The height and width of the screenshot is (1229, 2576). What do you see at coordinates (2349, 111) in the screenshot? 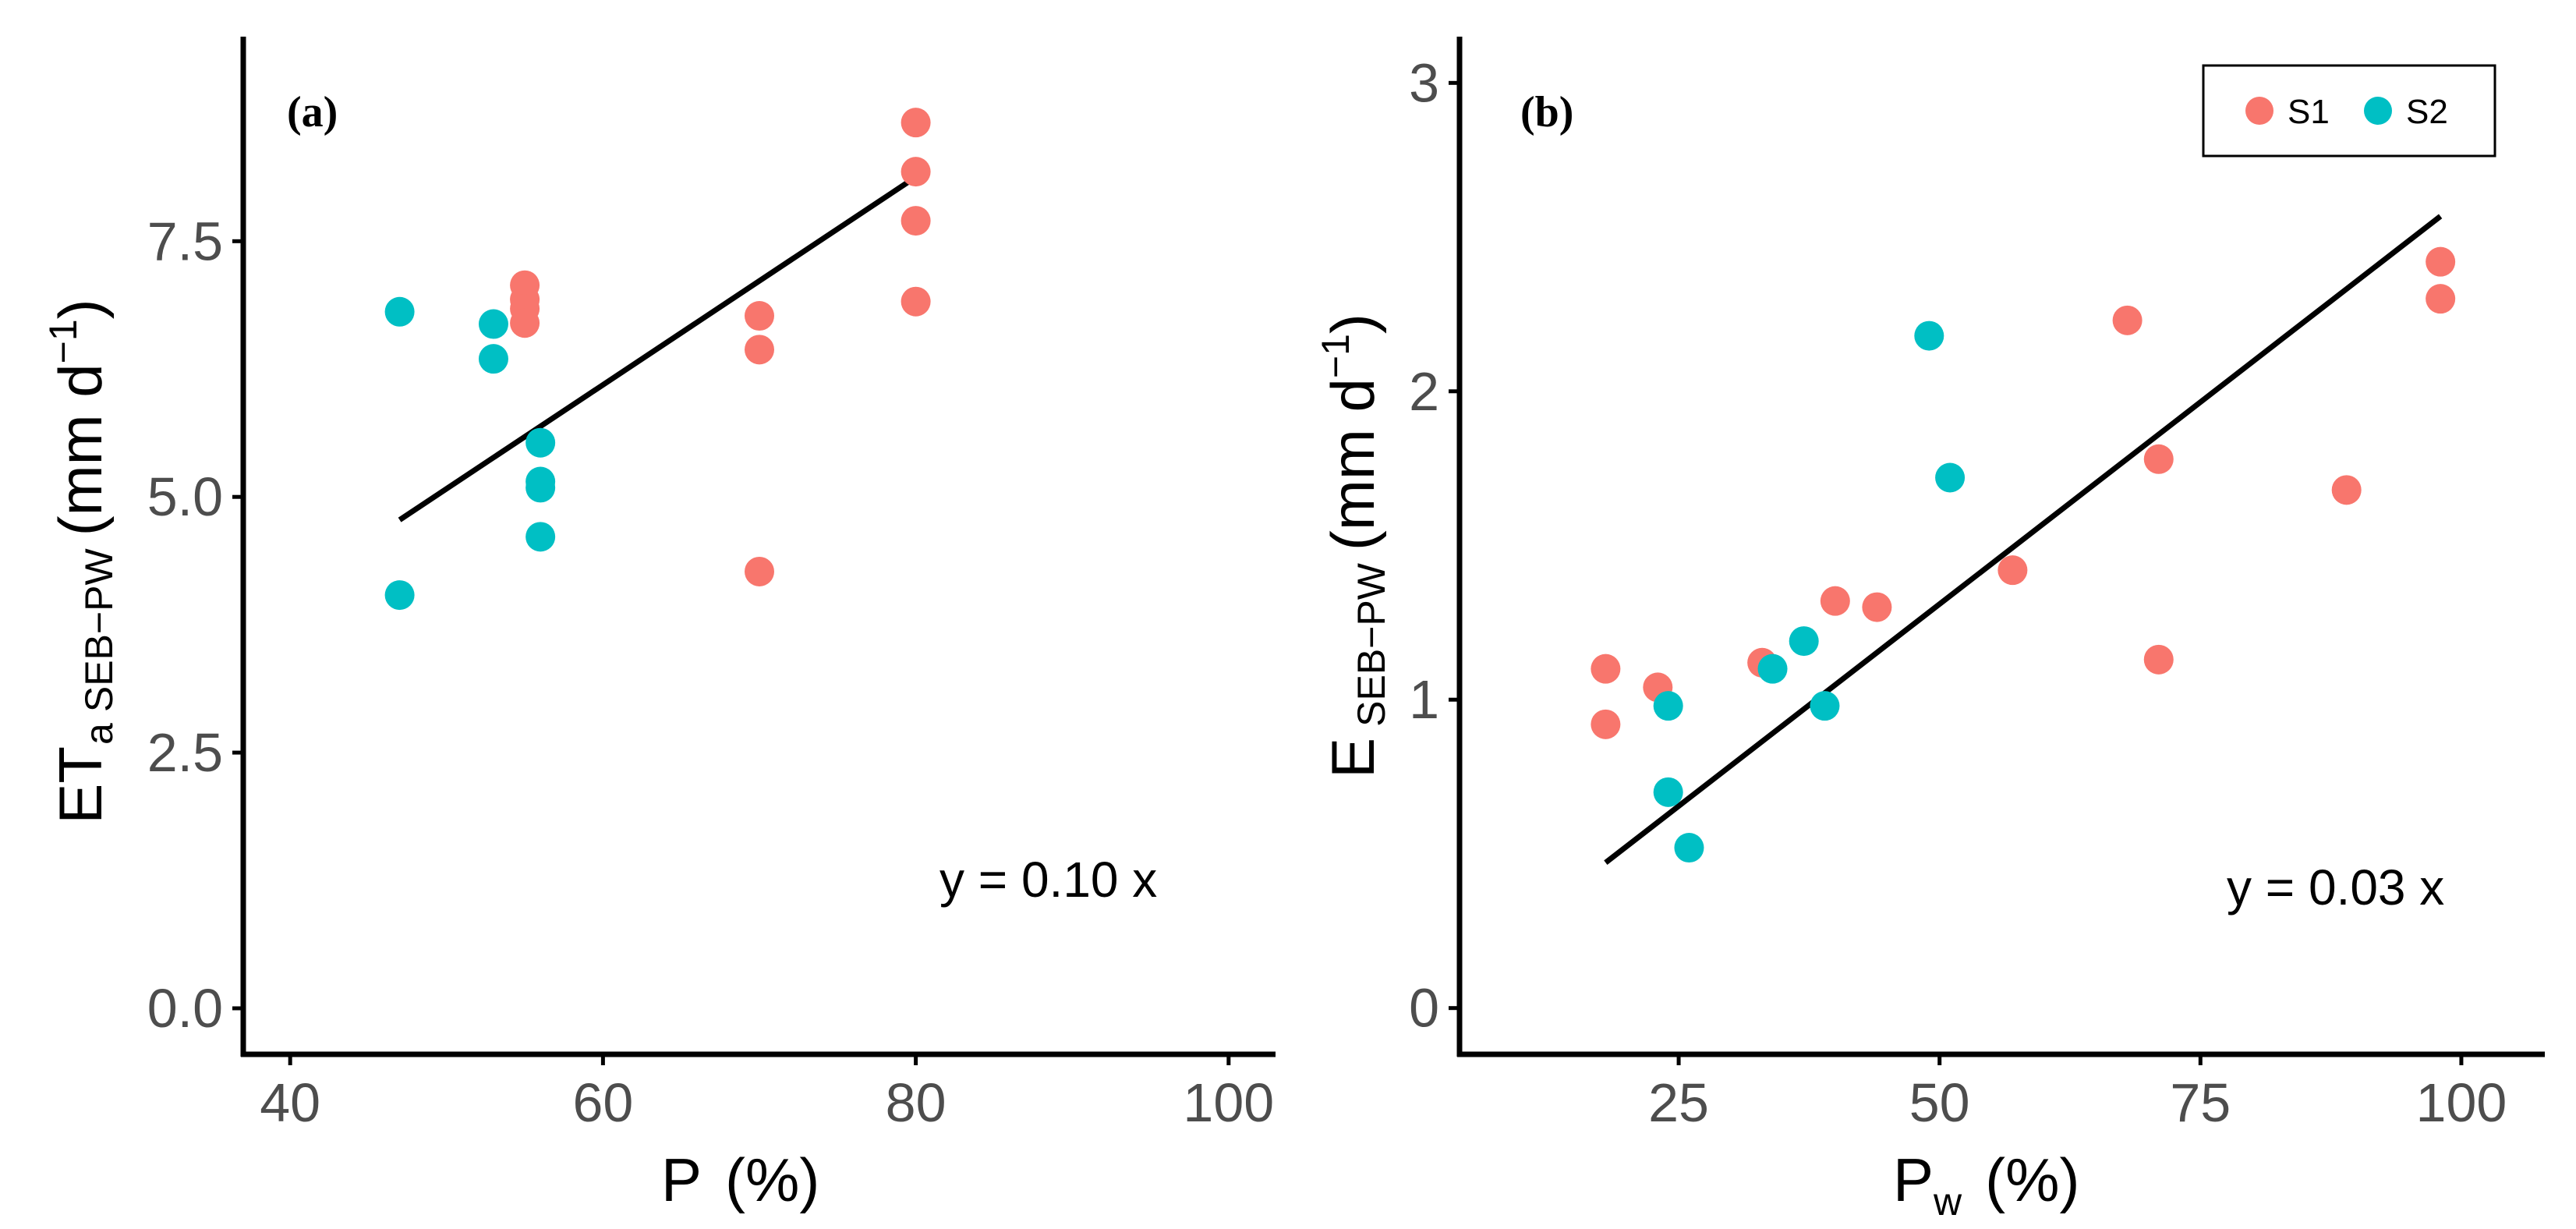
I see `legend: S1 S2` at bounding box center [2349, 111].